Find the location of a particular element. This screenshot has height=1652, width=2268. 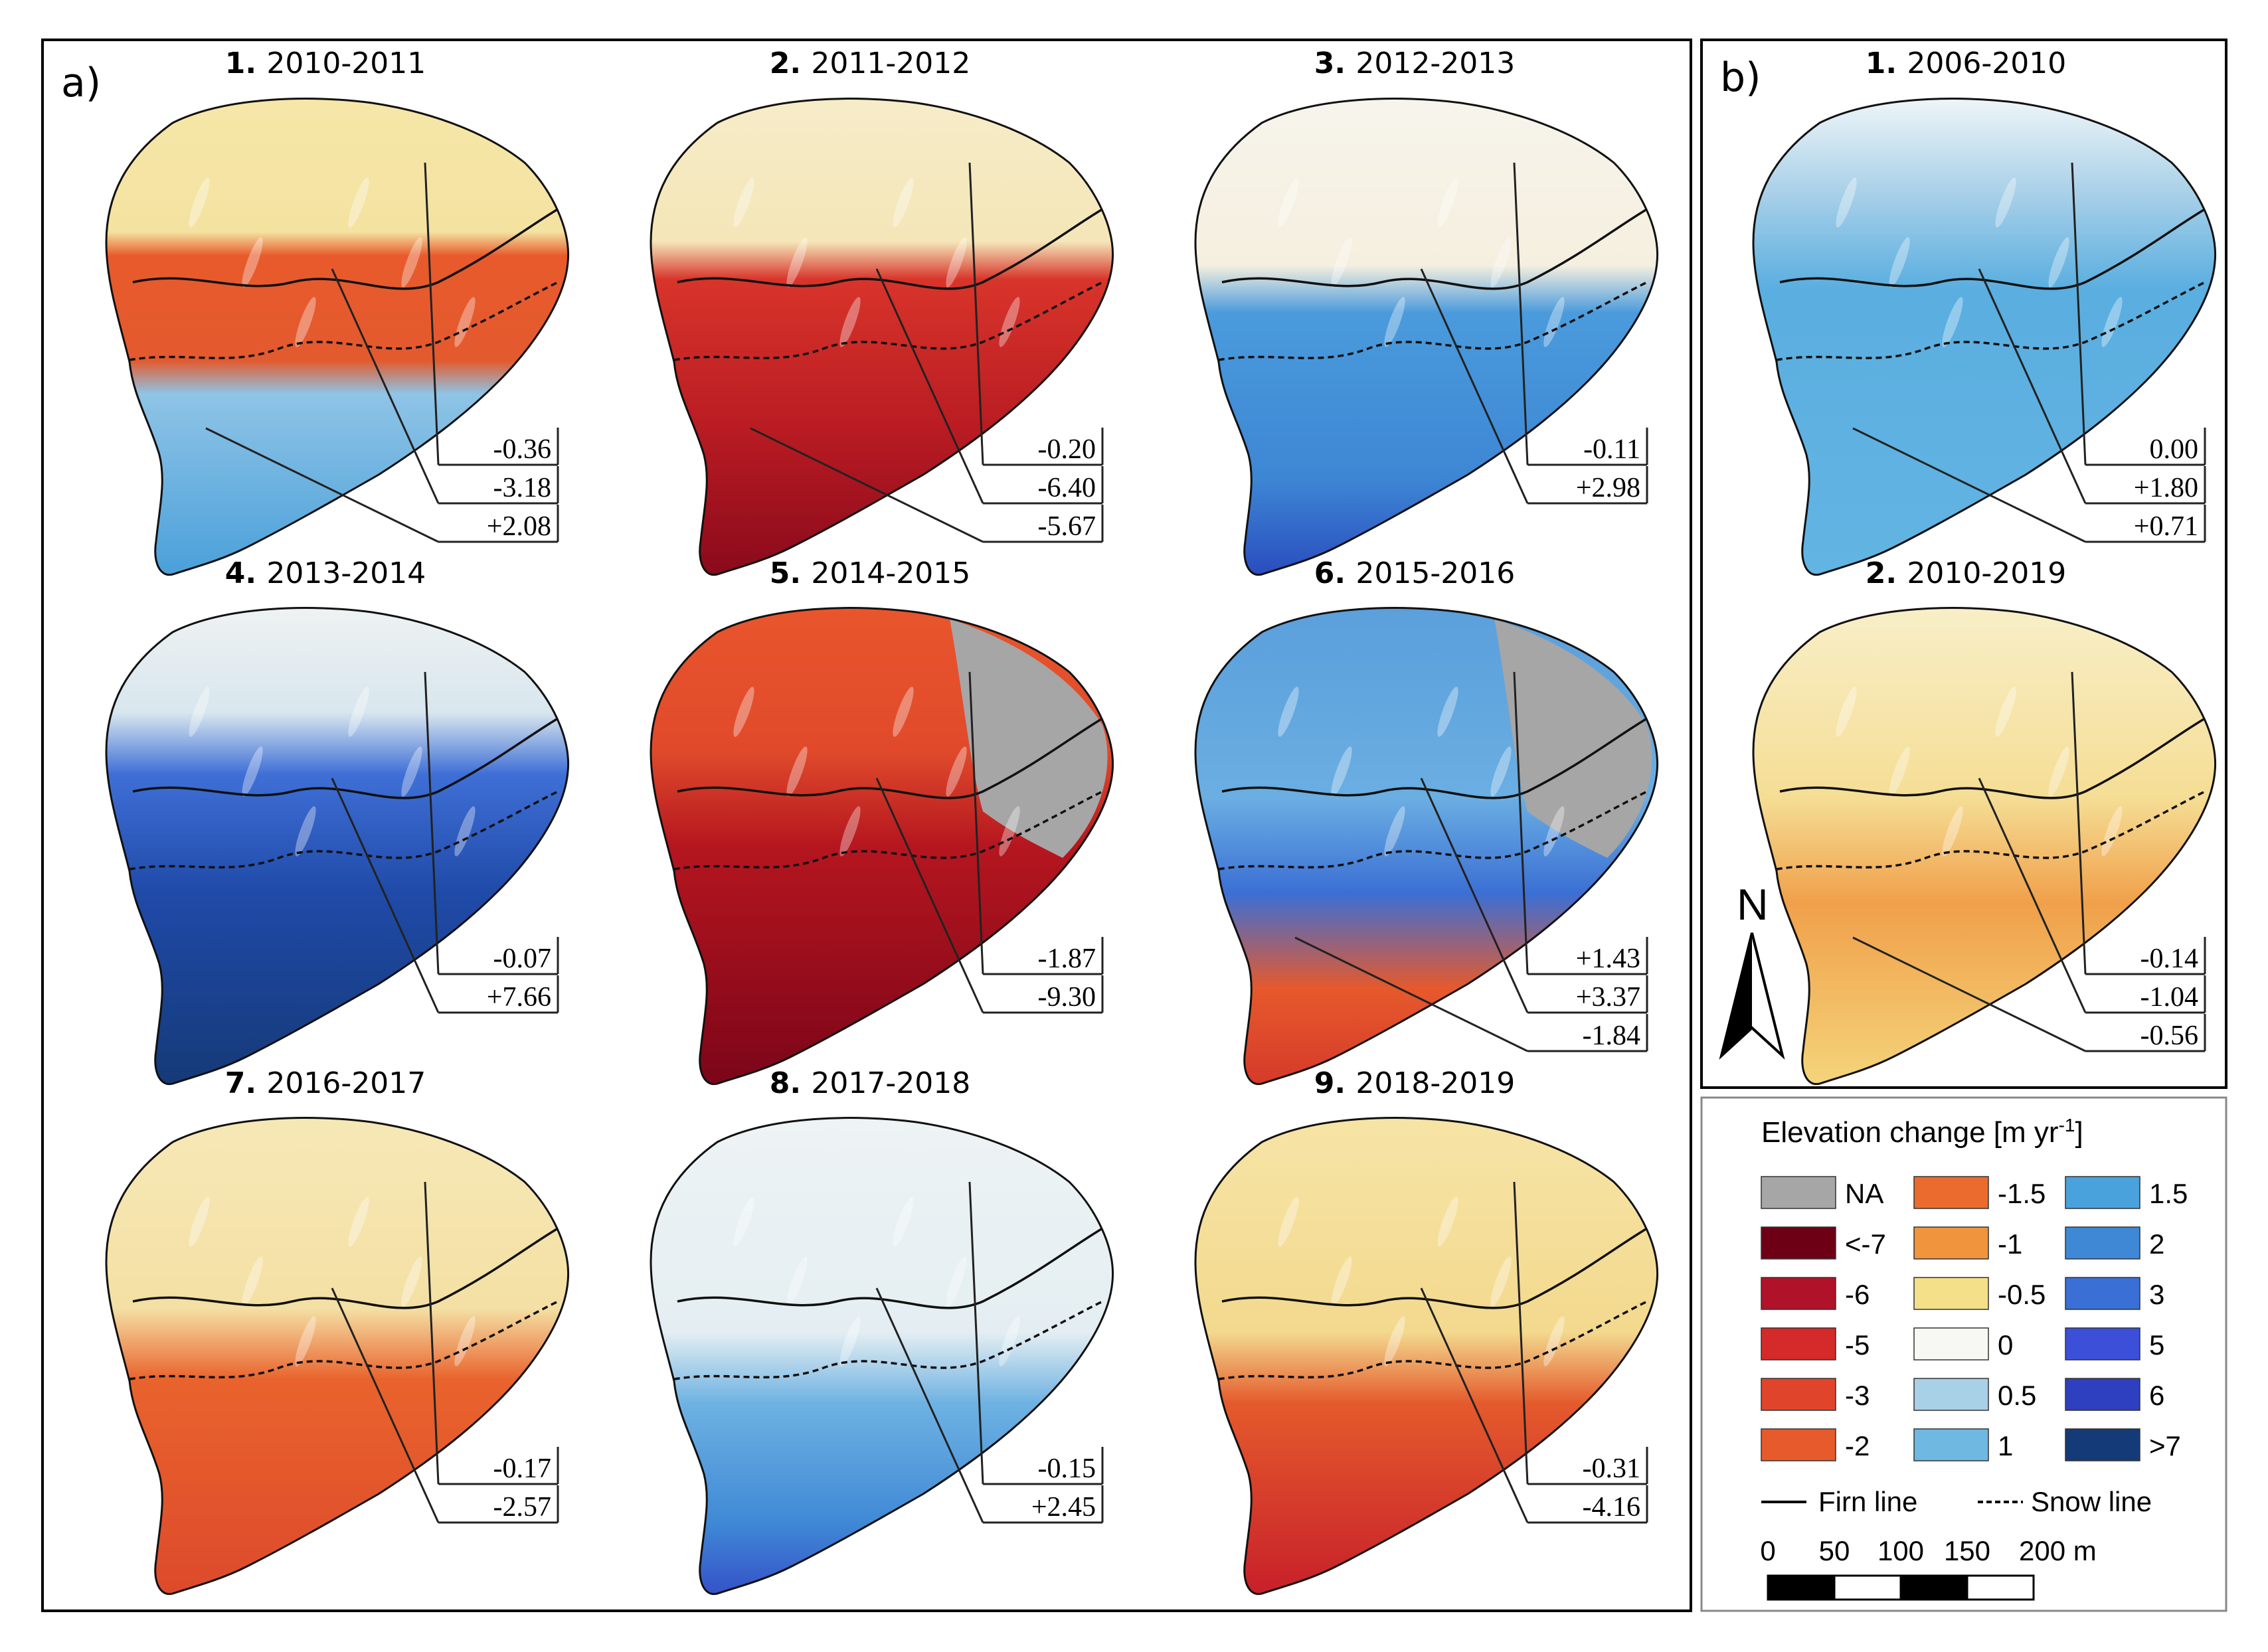

map-number: 5. is located at coordinates (791, 573).